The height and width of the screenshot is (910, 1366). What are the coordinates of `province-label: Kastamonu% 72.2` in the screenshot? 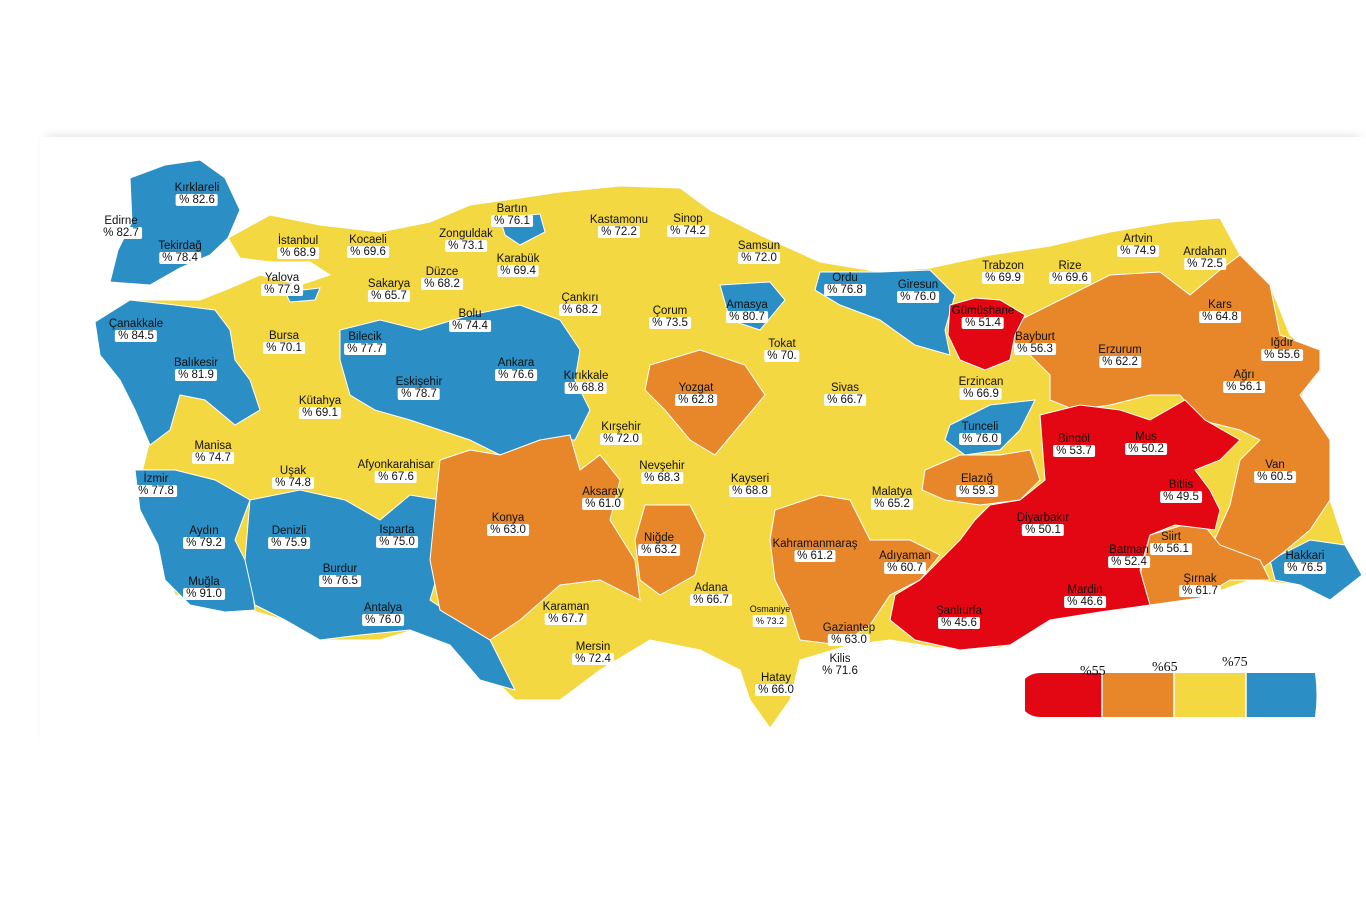 It's located at (619, 226).